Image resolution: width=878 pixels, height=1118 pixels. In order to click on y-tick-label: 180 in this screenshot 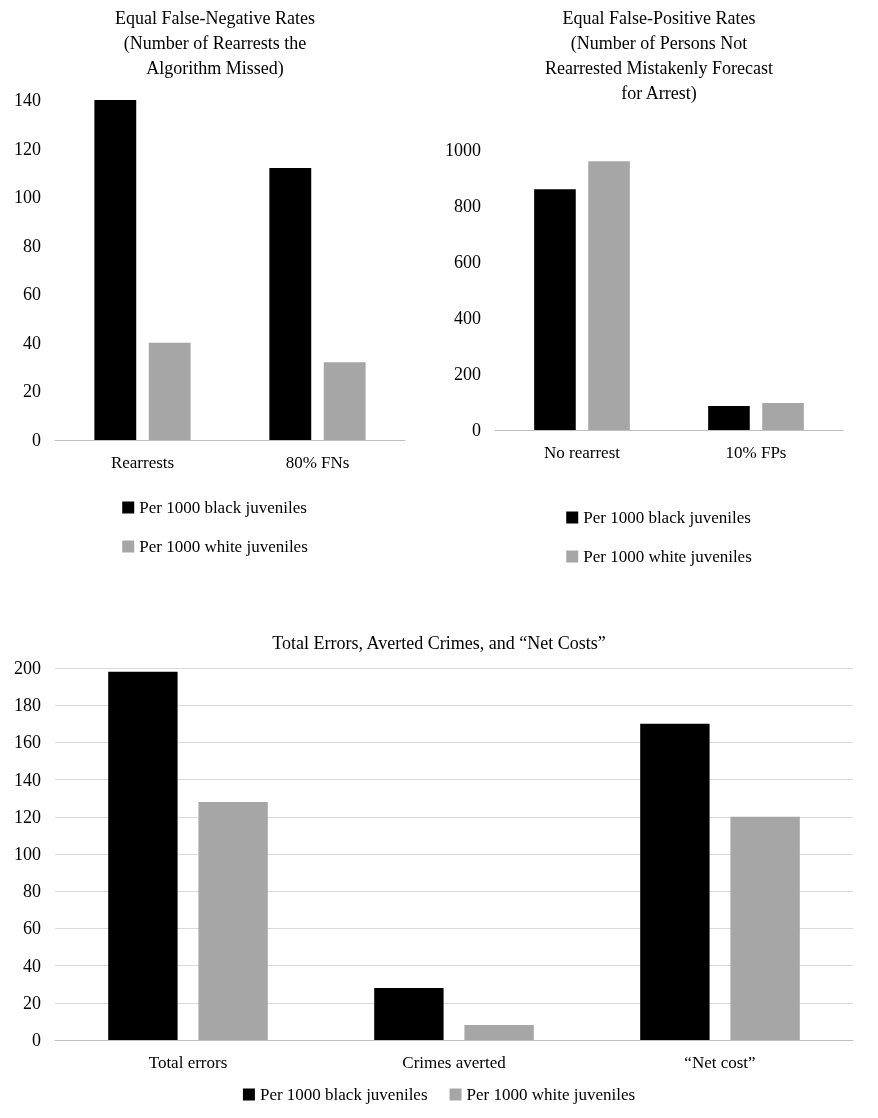, I will do `click(27, 705)`.